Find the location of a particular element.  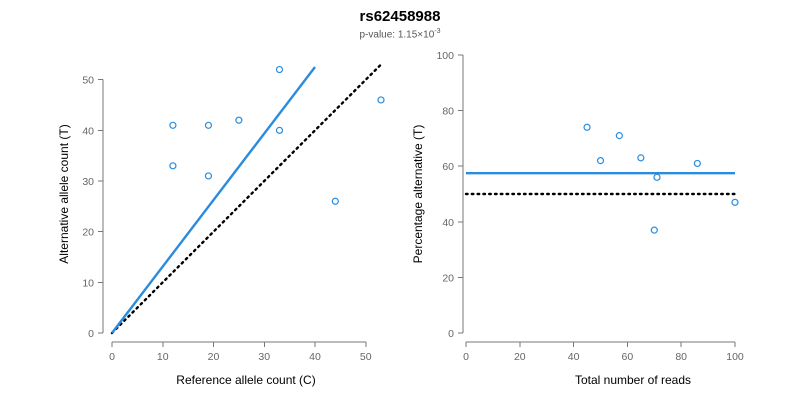

y-tick-label: 30 is located at coordinates (88, 182).